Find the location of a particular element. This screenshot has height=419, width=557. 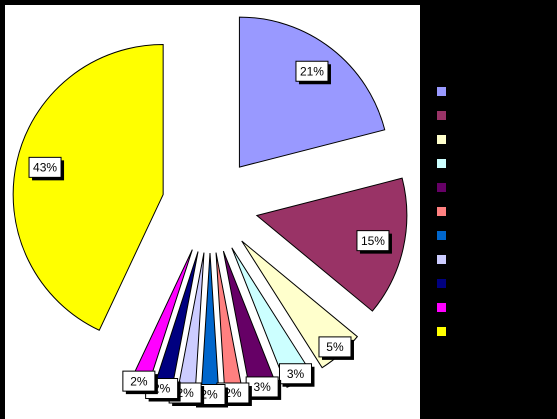

data-label: 15% is located at coordinates (373, 241).